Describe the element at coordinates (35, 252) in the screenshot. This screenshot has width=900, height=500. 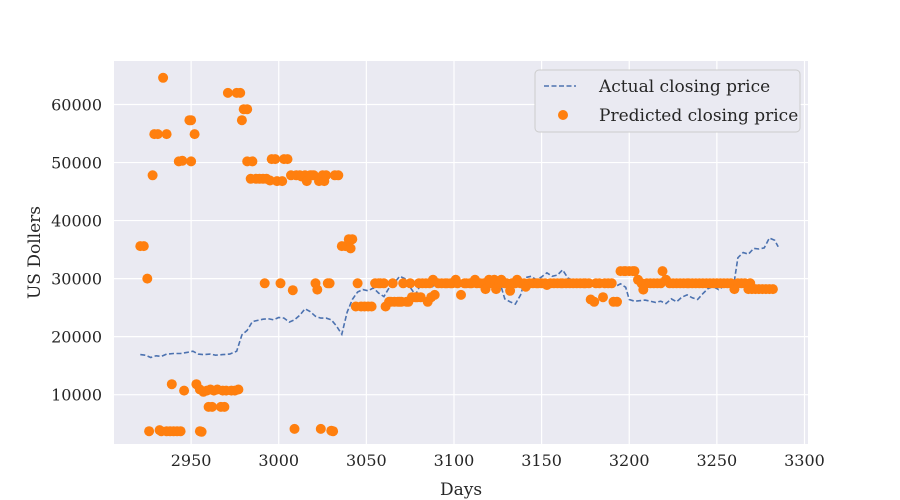
I see `y-axis-label: US Dollers` at that location.